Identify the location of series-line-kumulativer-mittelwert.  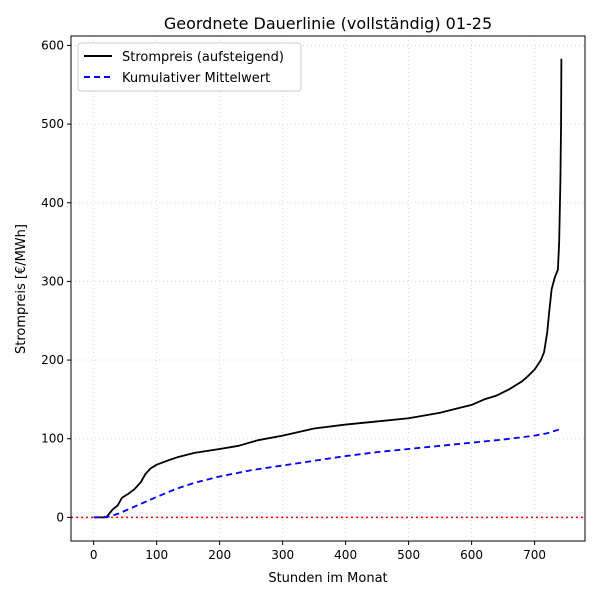
(328, 473).